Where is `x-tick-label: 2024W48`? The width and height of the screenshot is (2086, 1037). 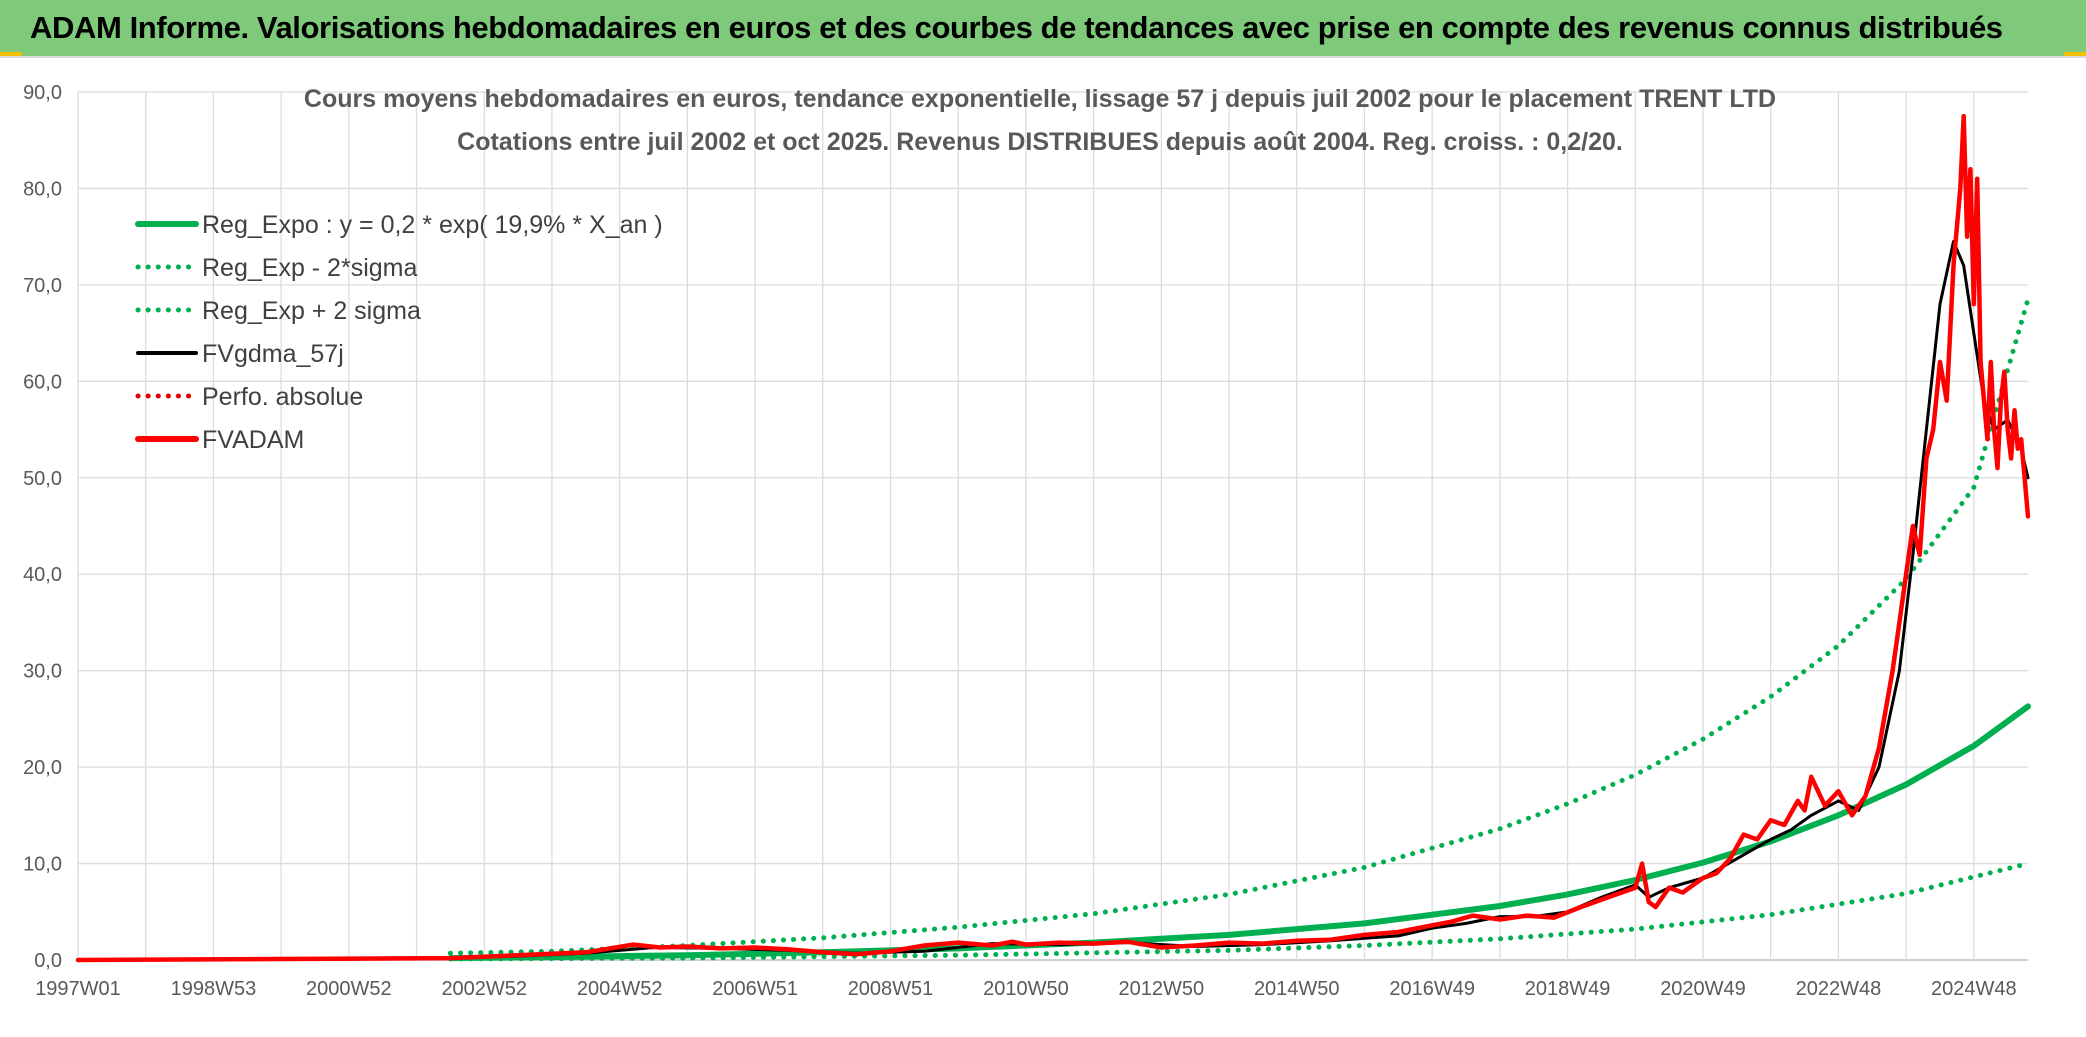
x-tick-label: 2024W48 is located at coordinates (1974, 989).